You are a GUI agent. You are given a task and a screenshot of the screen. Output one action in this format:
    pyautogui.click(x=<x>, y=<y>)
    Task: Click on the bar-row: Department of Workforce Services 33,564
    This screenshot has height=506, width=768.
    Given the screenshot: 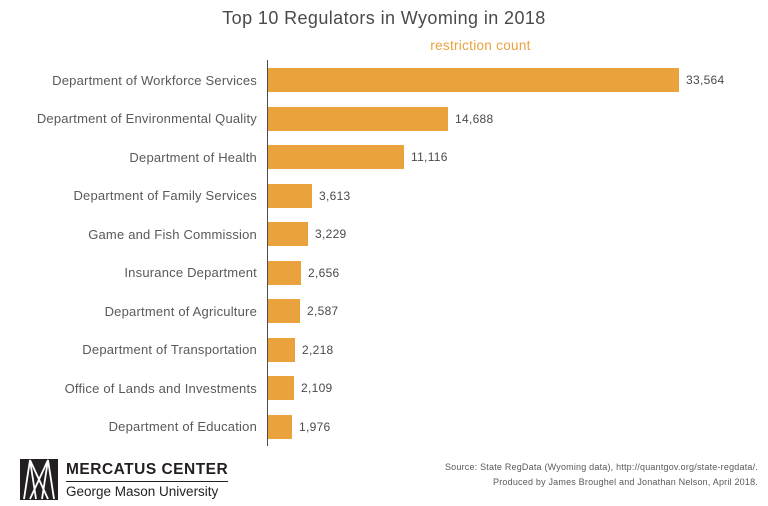 What is the action you would take?
    pyautogui.click(x=384, y=80)
    